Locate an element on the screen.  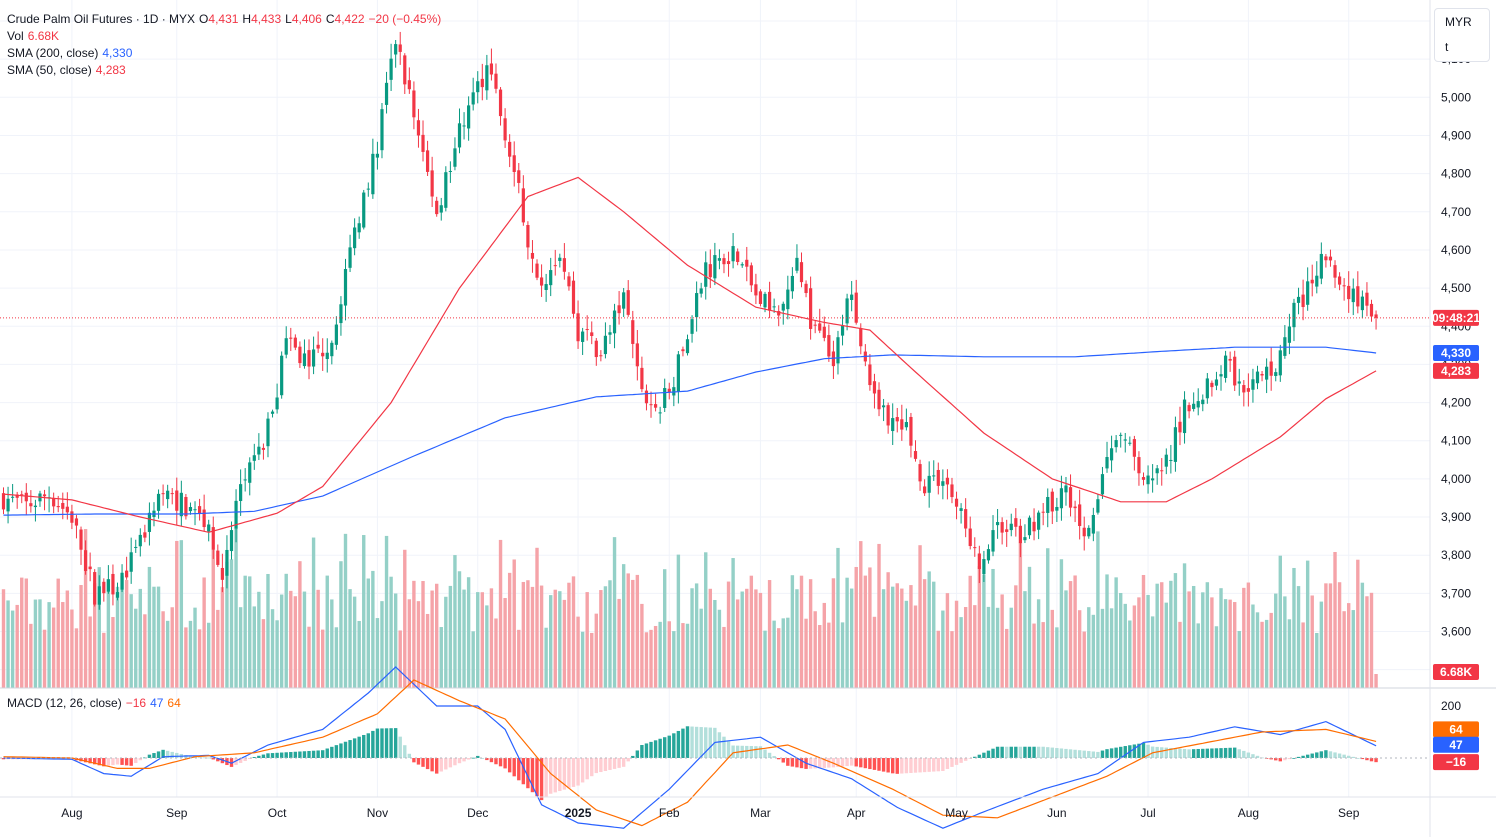
symbol-title: Crude Palm Oil Futures · 1D · MYX is located at coordinates (101, 19).